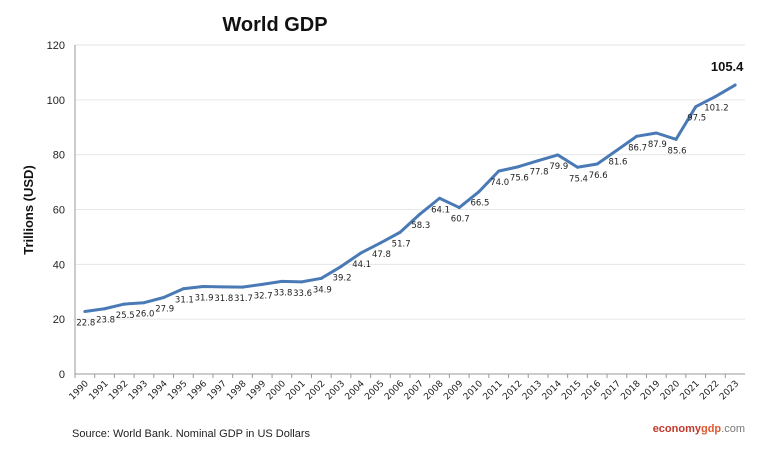 Image resolution: width=768 pixels, height=449 pixels. I want to click on x-tick-label: 2003, so click(335, 390).